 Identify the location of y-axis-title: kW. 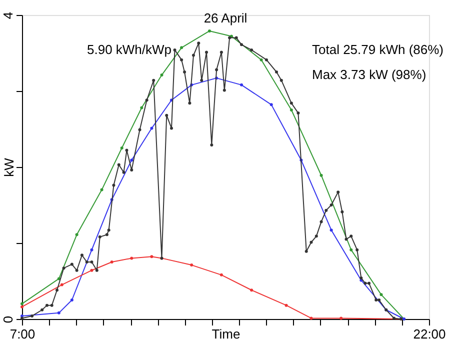
(9, 167).